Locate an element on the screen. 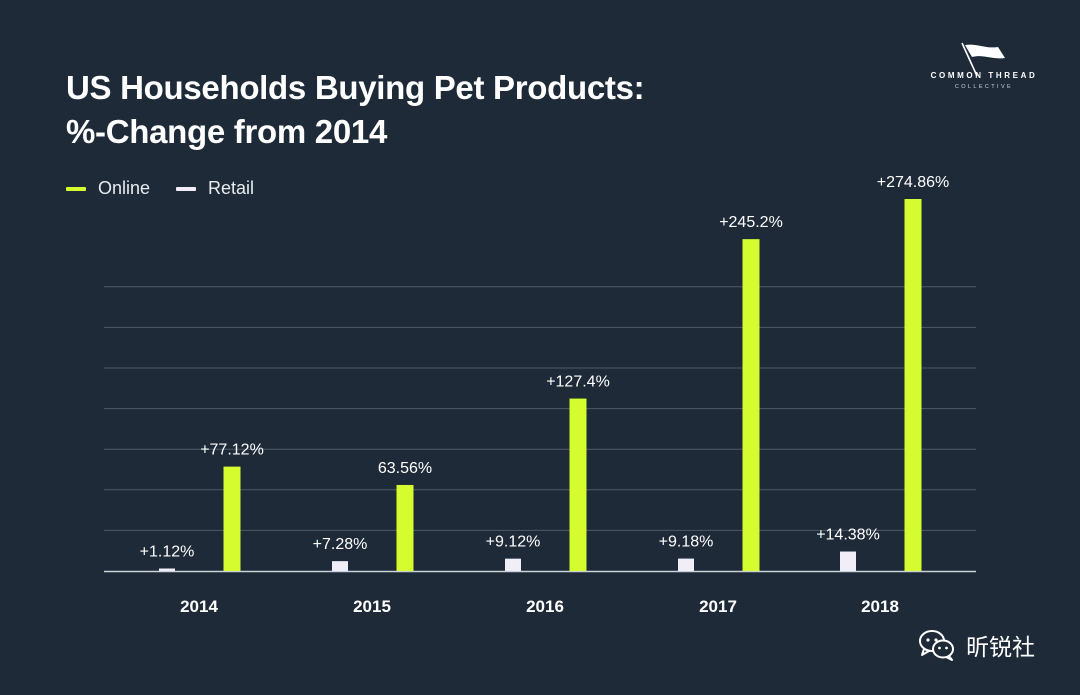 This screenshot has width=1080, height=695. legend-item-online: Online is located at coordinates (108, 188).